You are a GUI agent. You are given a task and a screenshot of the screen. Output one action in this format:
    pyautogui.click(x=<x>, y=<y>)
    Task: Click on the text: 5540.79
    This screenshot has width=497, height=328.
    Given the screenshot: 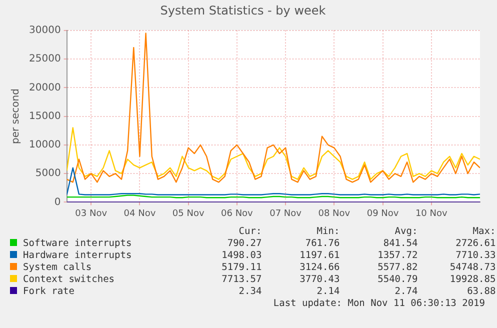 What is the action you would take?
    pyautogui.click(x=397, y=280)
    